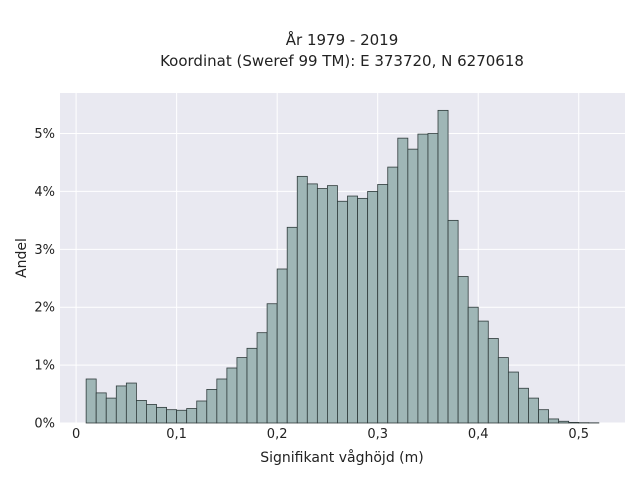 The image size is (640, 480). What do you see at coordinates (377, 434) in the screenshot?
I see `x-tick-label-3: 0,3` at bounding box center [377, 434].